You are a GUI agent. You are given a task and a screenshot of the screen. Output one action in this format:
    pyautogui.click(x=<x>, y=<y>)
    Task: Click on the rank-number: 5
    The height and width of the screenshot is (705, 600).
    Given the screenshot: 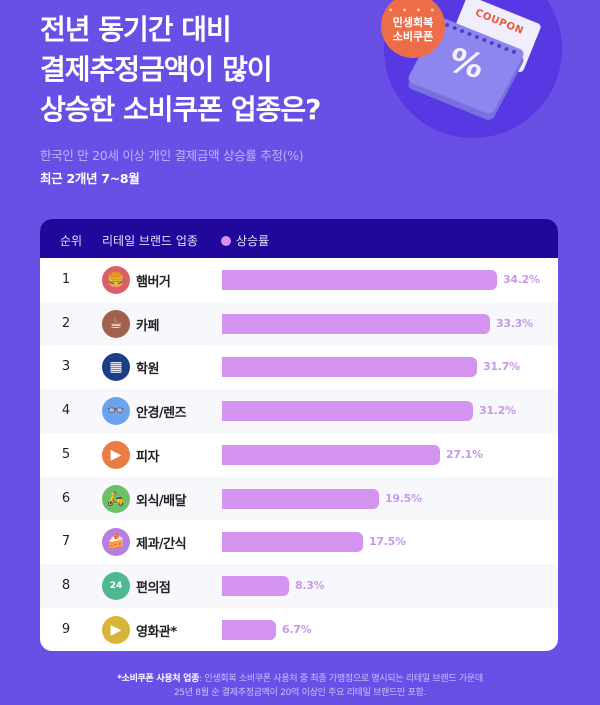 What is the action you would take?
    pyautogui.click(x=66, y=454)
    